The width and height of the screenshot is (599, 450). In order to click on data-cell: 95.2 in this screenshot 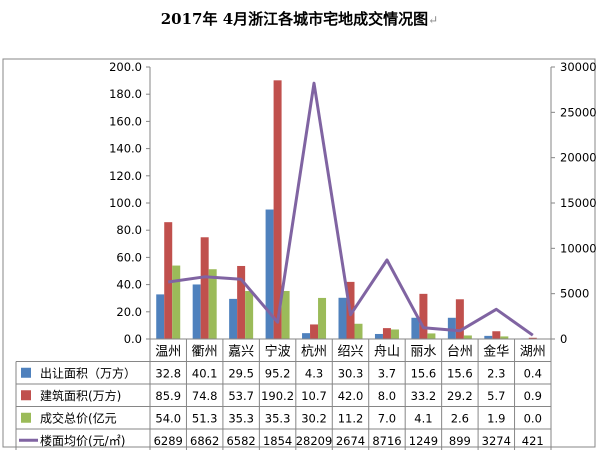, I will do `click(278, 373)`.